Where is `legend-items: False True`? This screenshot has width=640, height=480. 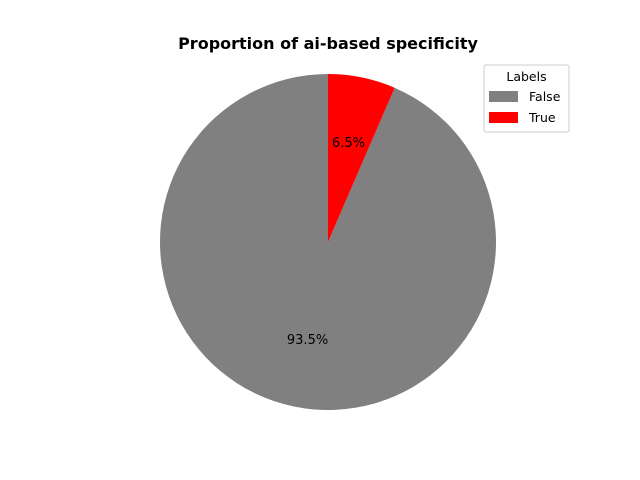
legend-items: False True is located at coordinates (525, 107).